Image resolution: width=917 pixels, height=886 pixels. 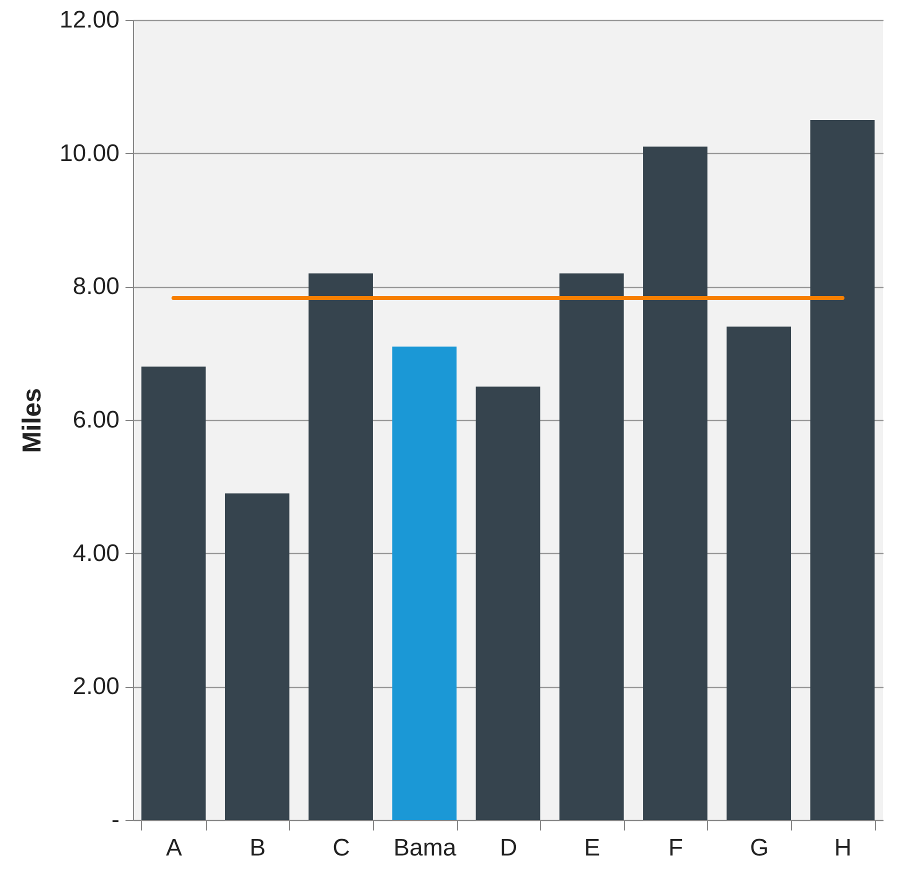 What do you see at coordinates (96, 420) in the screenshot?
I see `y-tick-label: 6.00` at bounding box center [96, 420].